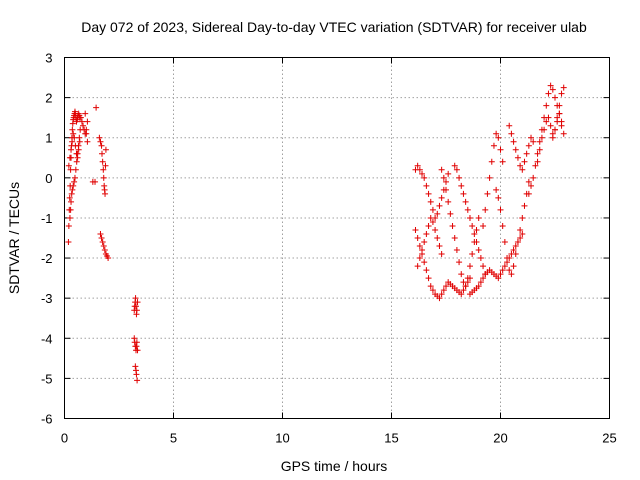 The image size is (640, 480). What do you see at coordinates (609, 438) in the screenshot?
I see `x-tick-label: 25` at bounding box center [609, 438].